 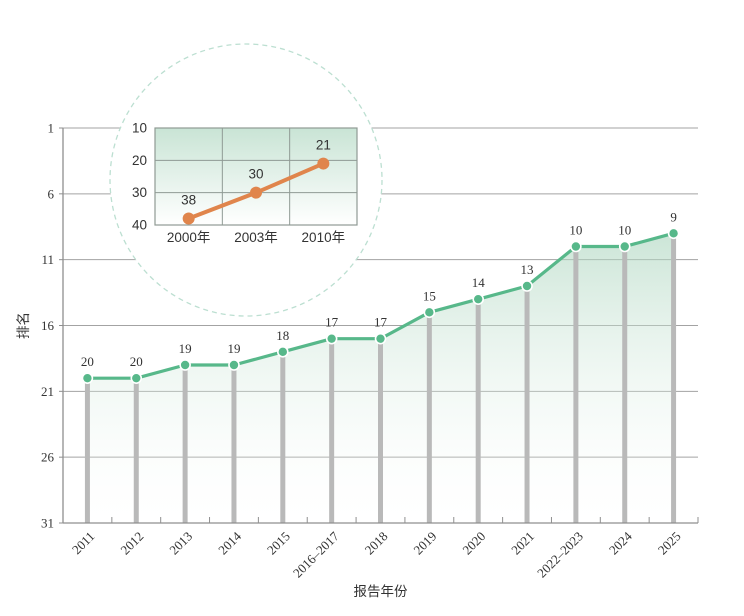 I want to click on inset-data-point-label: 21, so click(x=323, y=145).